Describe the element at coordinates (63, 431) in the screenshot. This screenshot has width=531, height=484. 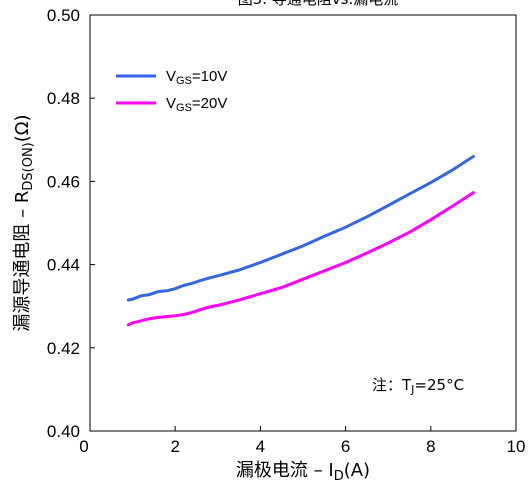
I see `y-tick-label: 0.40` at that location.